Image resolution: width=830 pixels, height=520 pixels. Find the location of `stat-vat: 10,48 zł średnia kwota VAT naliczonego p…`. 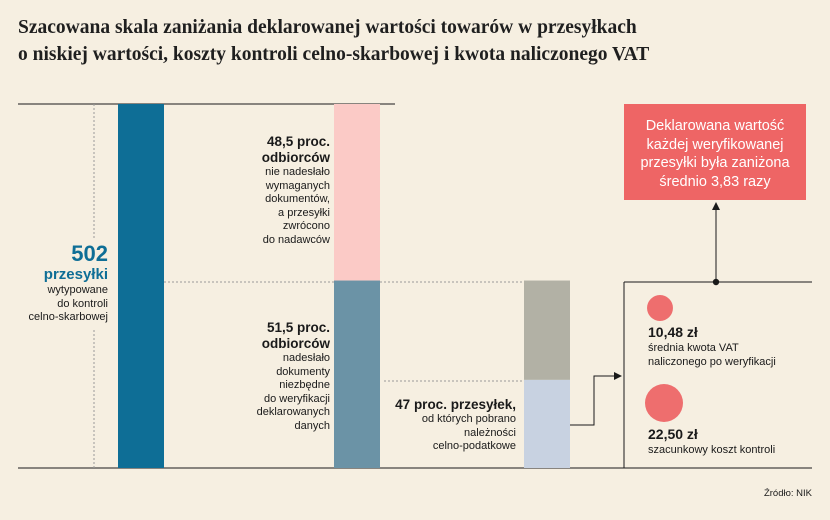

stat-vat: 10,48 zł średnia kwota VAT naliczonego p… is located at coordinates (733, 346).